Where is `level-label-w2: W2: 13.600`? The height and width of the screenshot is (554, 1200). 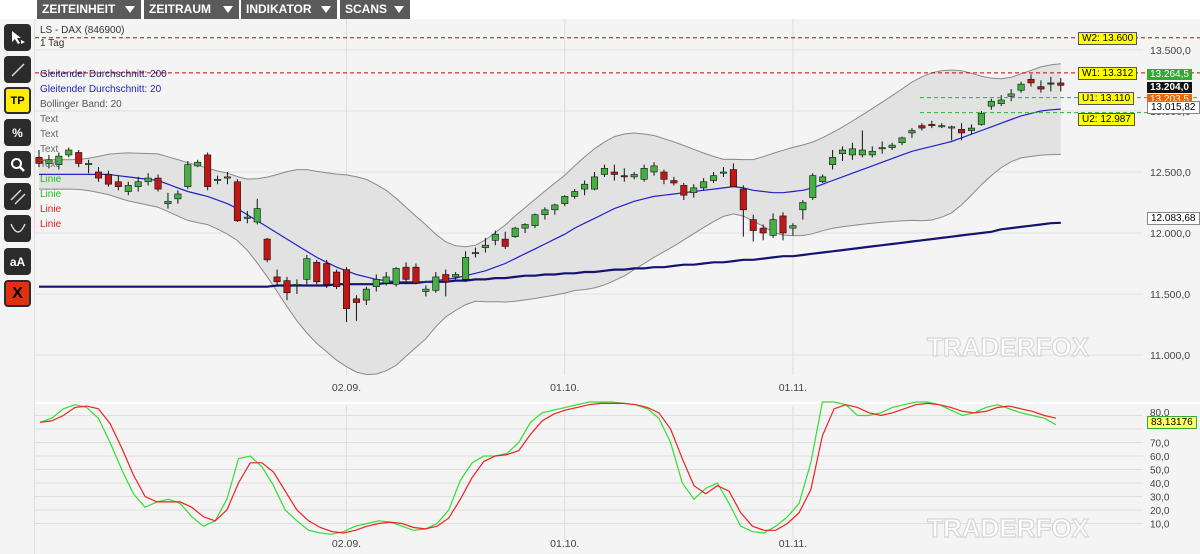
level-label-w2: W2: 13.600 is located at coordinates (1108, 38).